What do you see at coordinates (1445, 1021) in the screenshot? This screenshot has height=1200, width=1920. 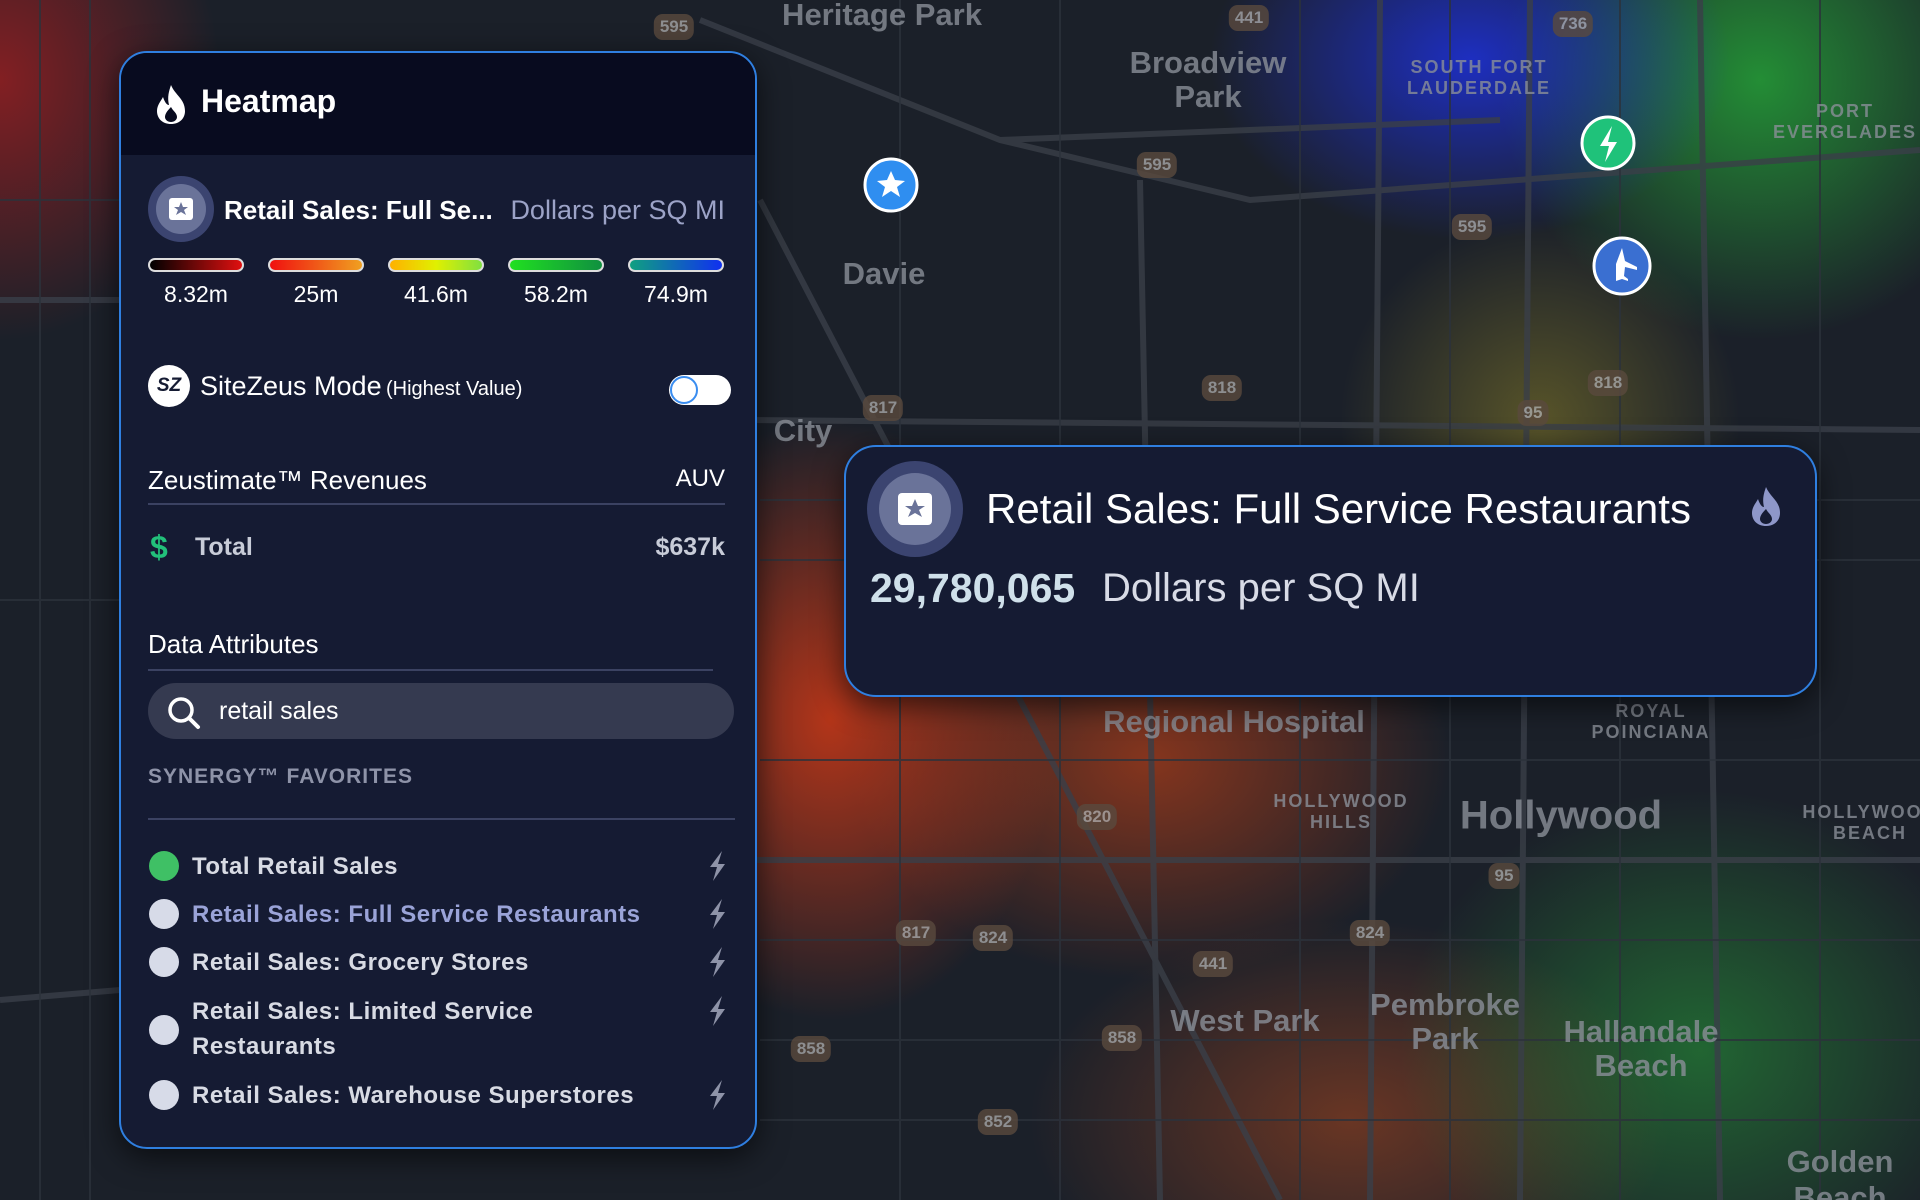 I see `map-label: Pembroke Park` at bounding box center [1445, 1021].